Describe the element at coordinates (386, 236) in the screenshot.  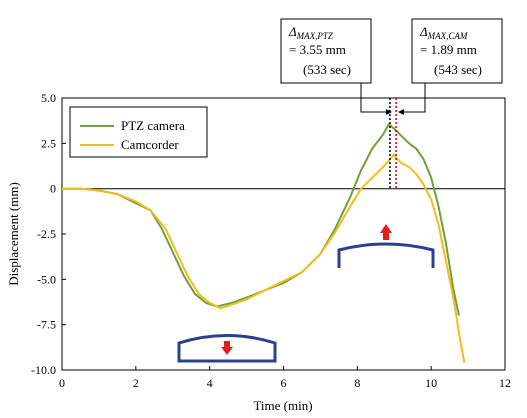
I see `schematic-upward-arrow-shaft` at that location.